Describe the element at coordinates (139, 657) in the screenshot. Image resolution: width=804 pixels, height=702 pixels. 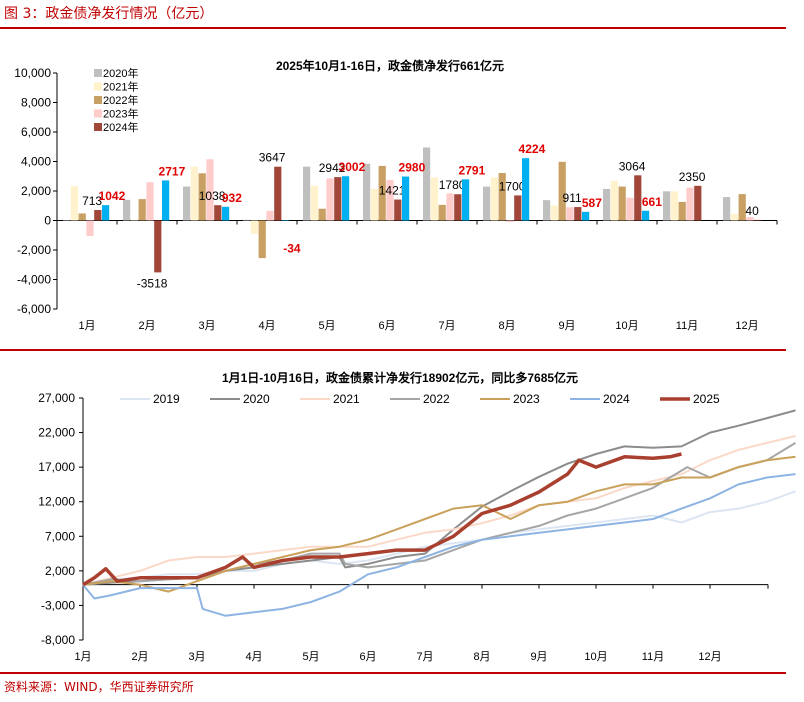
I see `x-tick-label: 2月` at that location.